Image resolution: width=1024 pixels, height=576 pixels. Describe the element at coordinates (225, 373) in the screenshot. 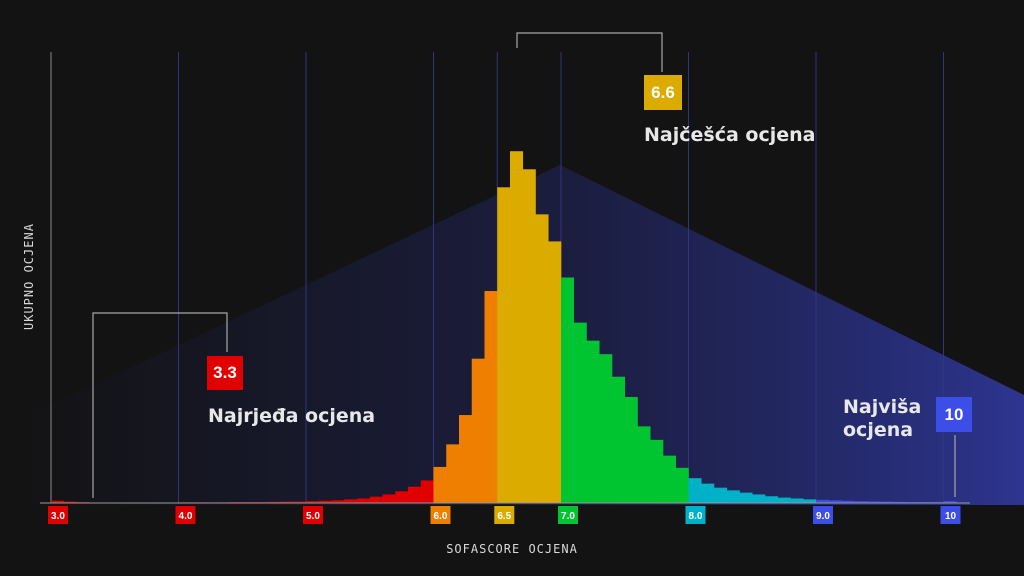

I see `annotation-low-value: 3.3` at that location.